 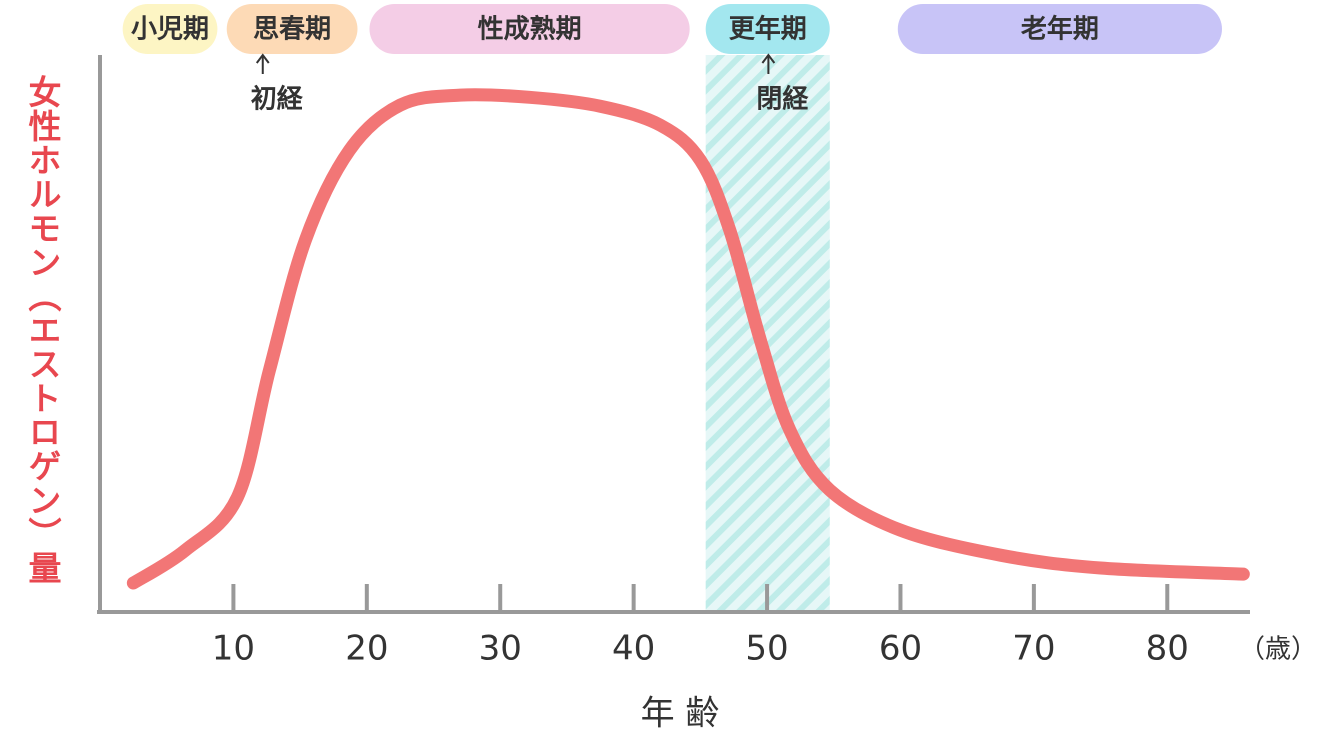 I want to click on x-tick-label: 70, so click(x=1033, y=649).